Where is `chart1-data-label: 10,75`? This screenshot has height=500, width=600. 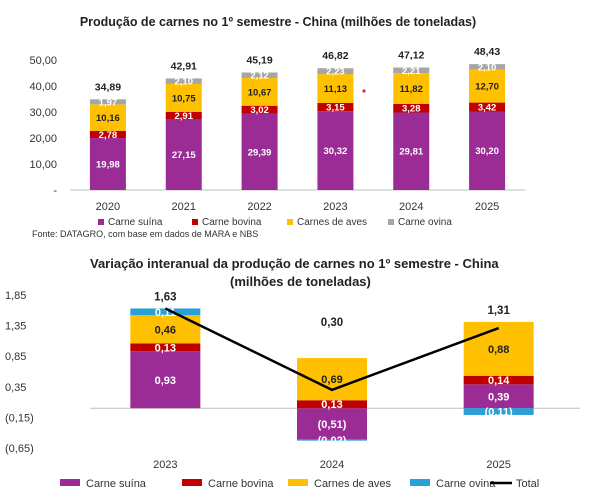 chart1-data-label: 10,75 is located at coordinates (184, 98).